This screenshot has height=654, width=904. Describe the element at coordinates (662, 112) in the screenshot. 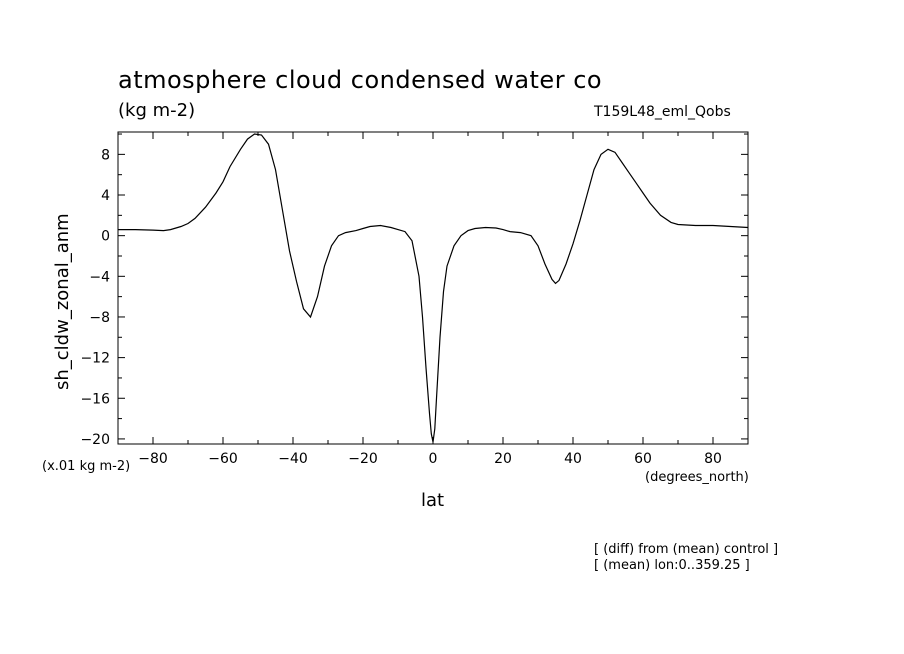

I see `run-label: T159L48_eml_Qobs` at that location.